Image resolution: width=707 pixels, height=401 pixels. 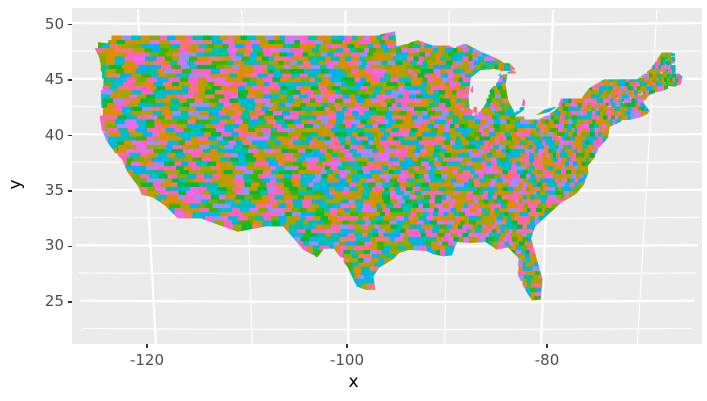 What do you see at coordinates (54, 79) in the screenshot?
I see `y-tick-label: 45` at bounding box center [54, 79].